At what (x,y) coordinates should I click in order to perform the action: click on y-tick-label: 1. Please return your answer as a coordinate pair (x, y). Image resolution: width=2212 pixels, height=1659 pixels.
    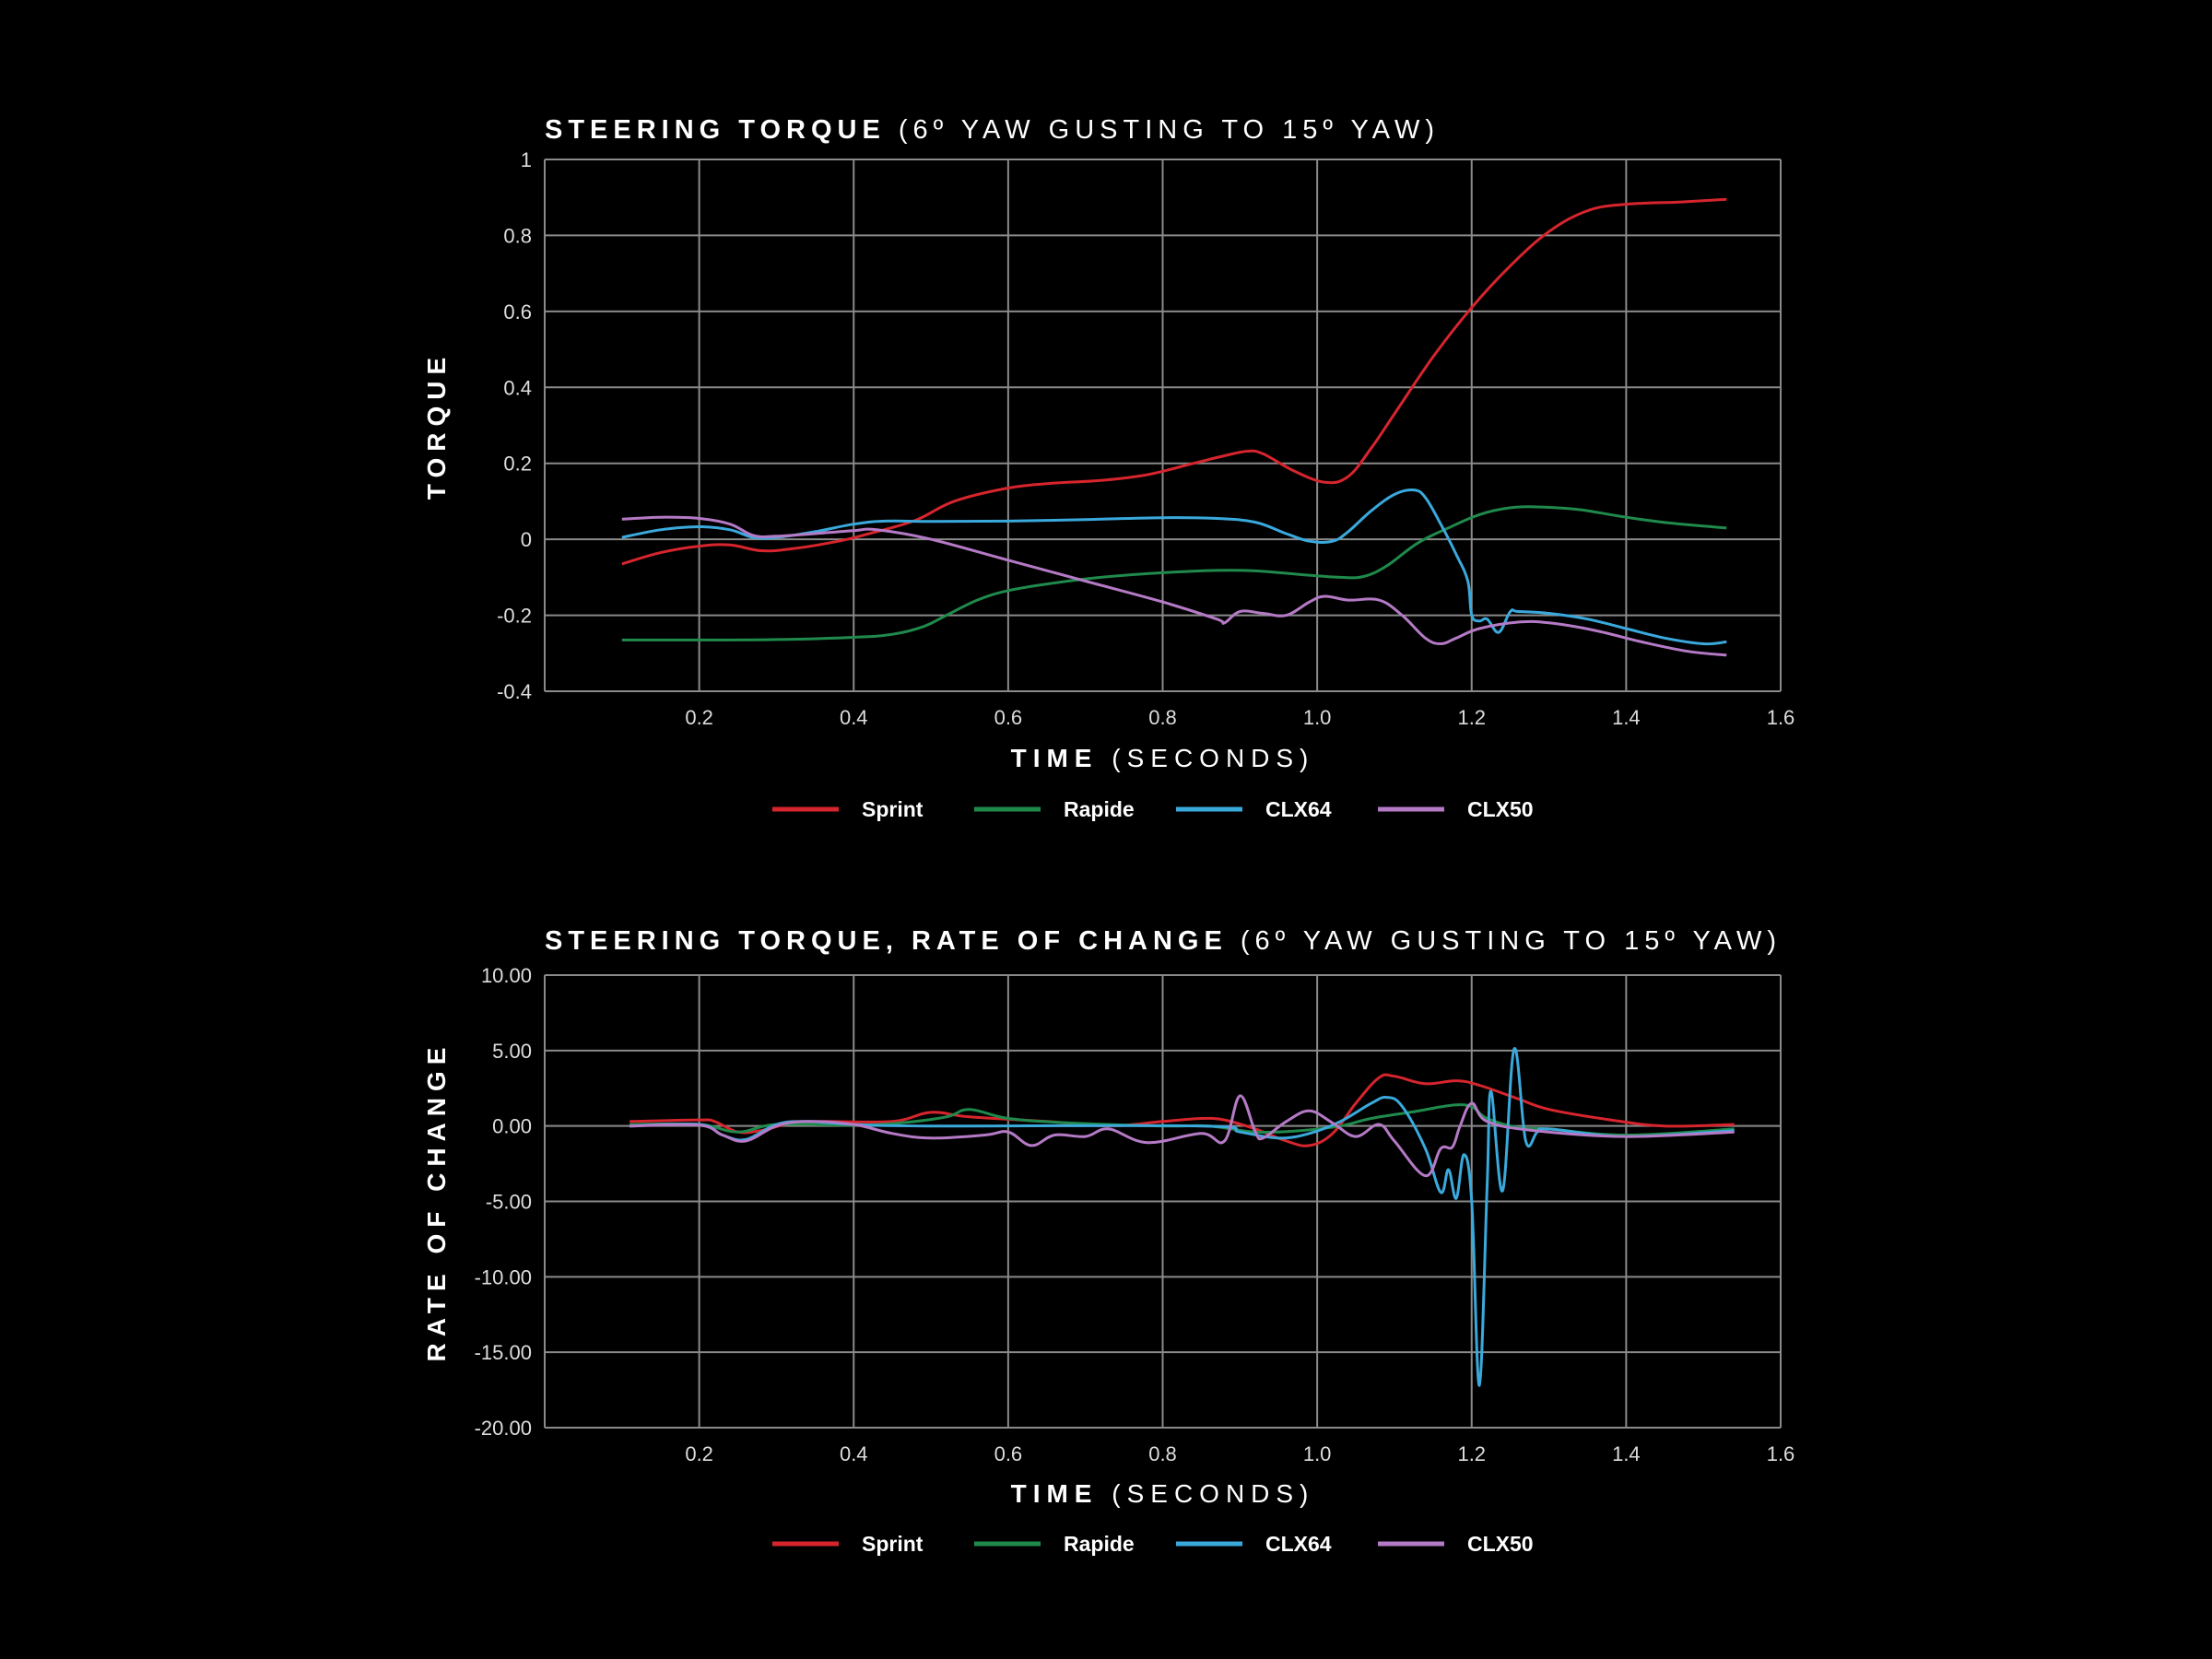
    Looking at the image, I should click on (526, 159).